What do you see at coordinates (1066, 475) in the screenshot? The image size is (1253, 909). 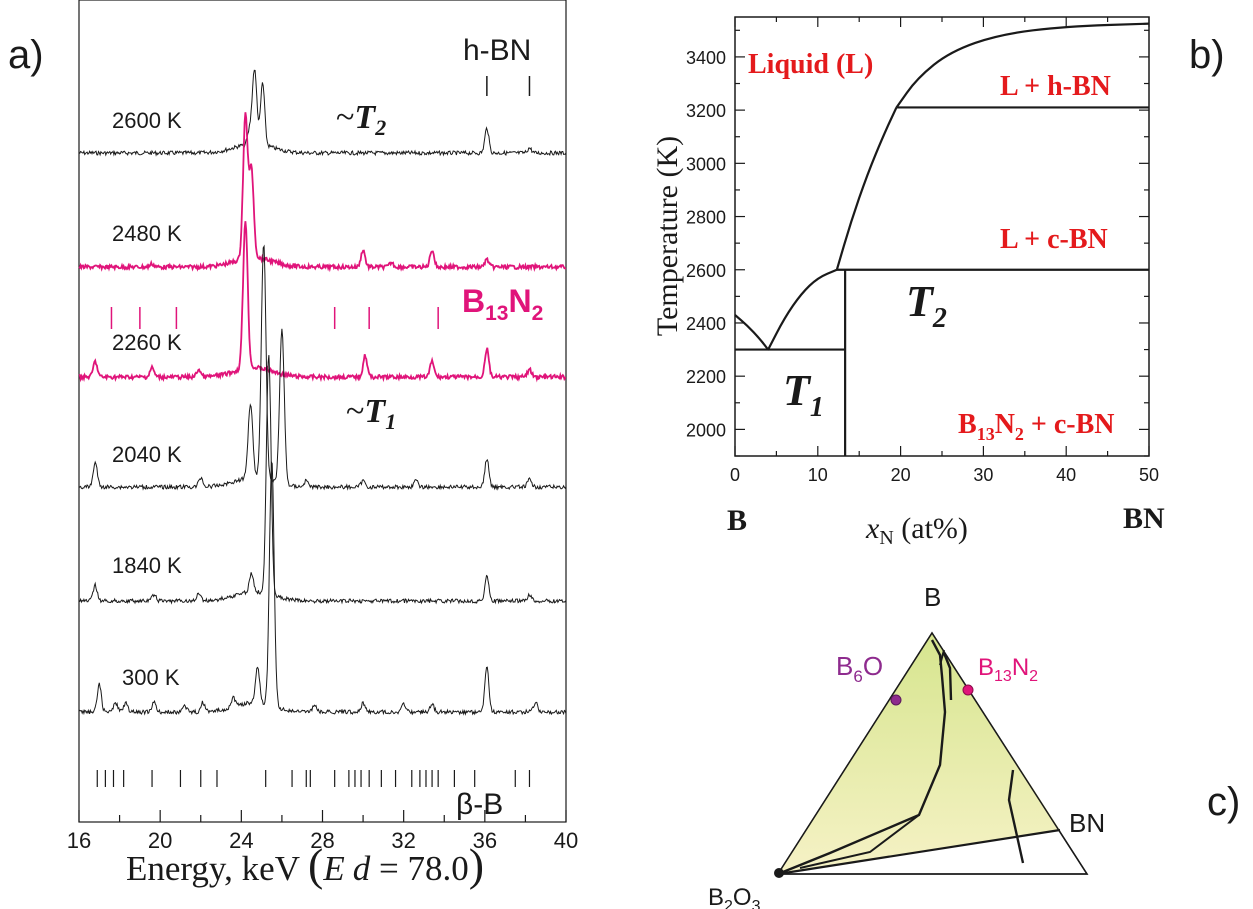 I see `xn-tick-label: 40` at bounding box center [1066, 475].